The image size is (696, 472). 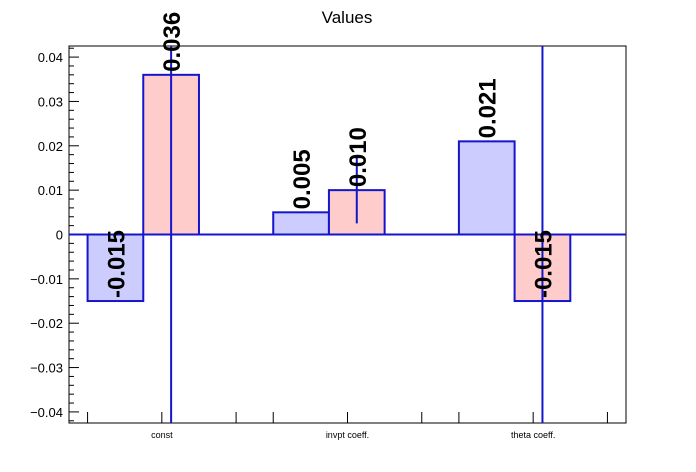 I want to click on y-tick-label: −0.04, so click(x=46, y=412).